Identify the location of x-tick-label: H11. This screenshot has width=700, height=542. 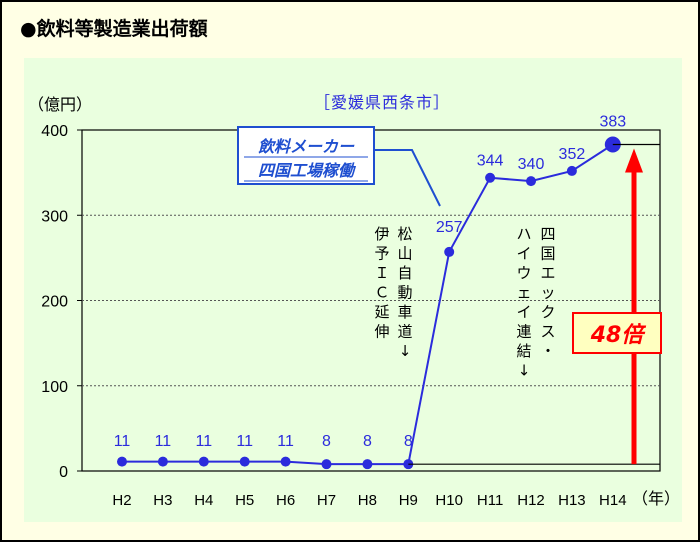
(490, 500).